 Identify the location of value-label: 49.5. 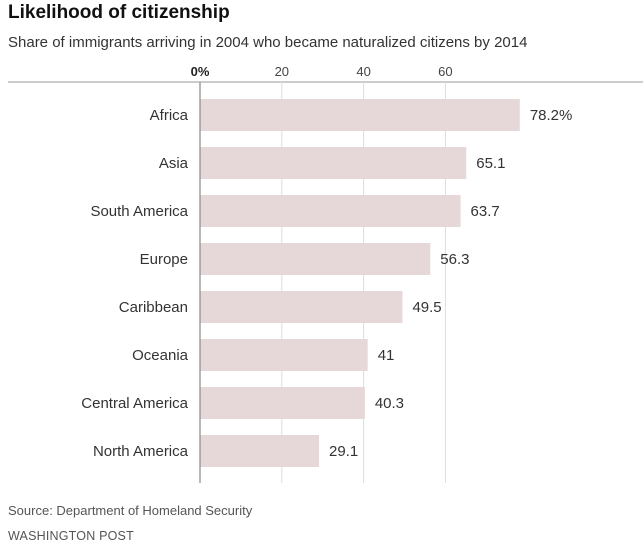
(426, 307).